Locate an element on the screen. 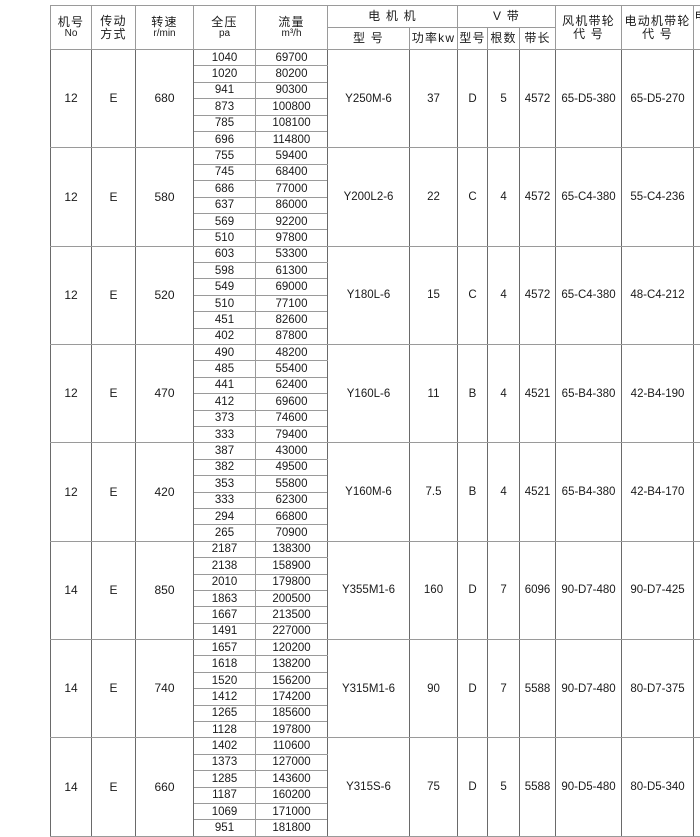 Image resolution: width=700 pixels, height=837 pixels. cell-flow: 80200 is located at coordinates (292, 74).